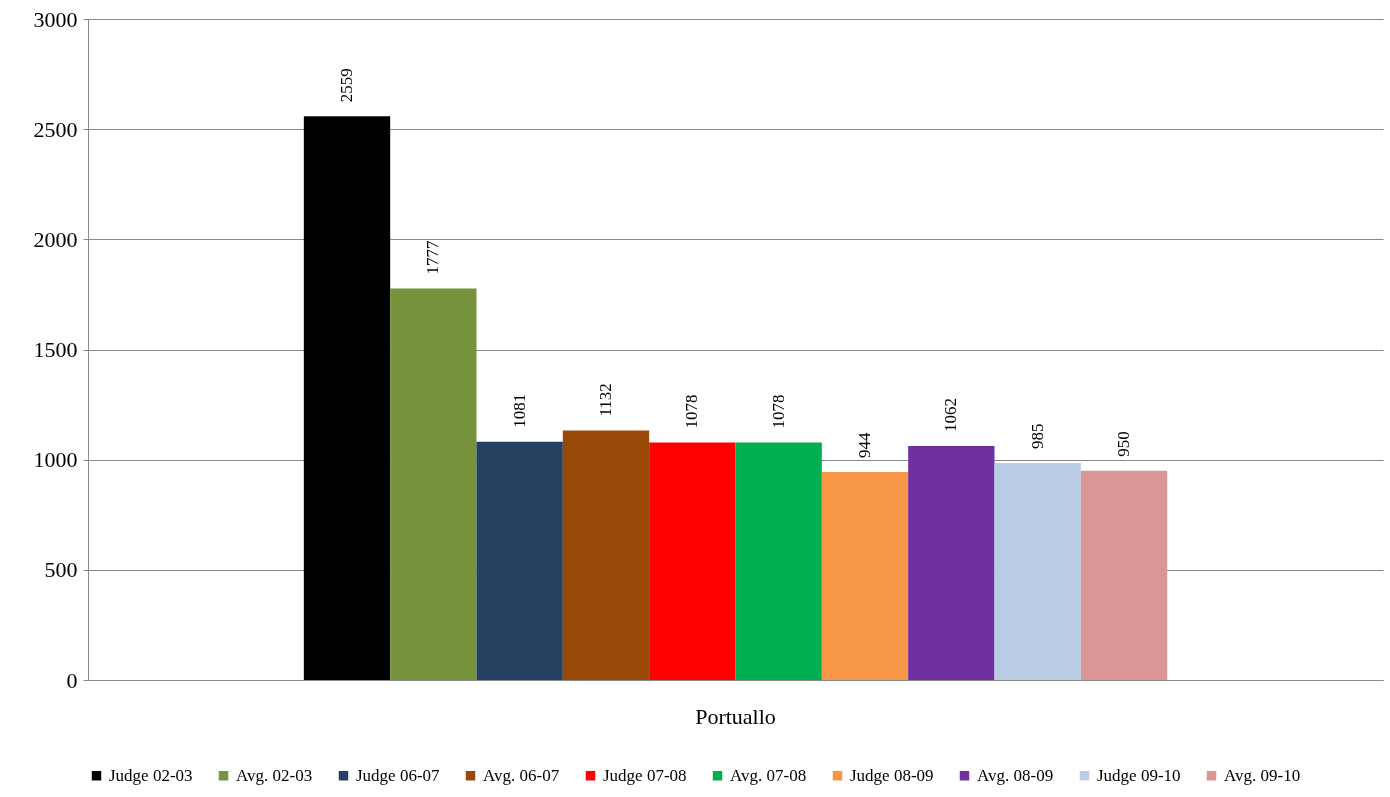  What do you see at coordinates (735, 716) in the screenshot?
I see `x-tick-label: Portuallo` at bounding box center [735, 716].